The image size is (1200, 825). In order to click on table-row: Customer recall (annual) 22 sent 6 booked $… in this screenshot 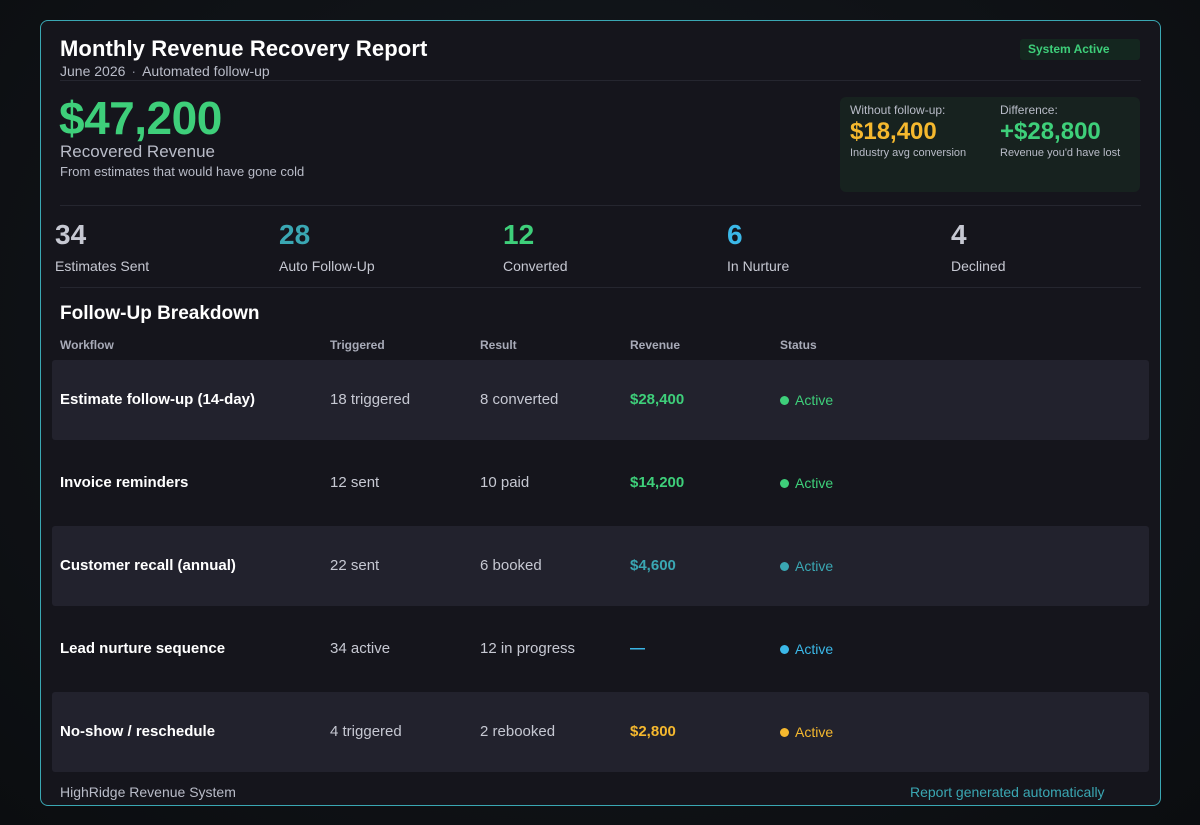, I will do `click(600, 566)`.